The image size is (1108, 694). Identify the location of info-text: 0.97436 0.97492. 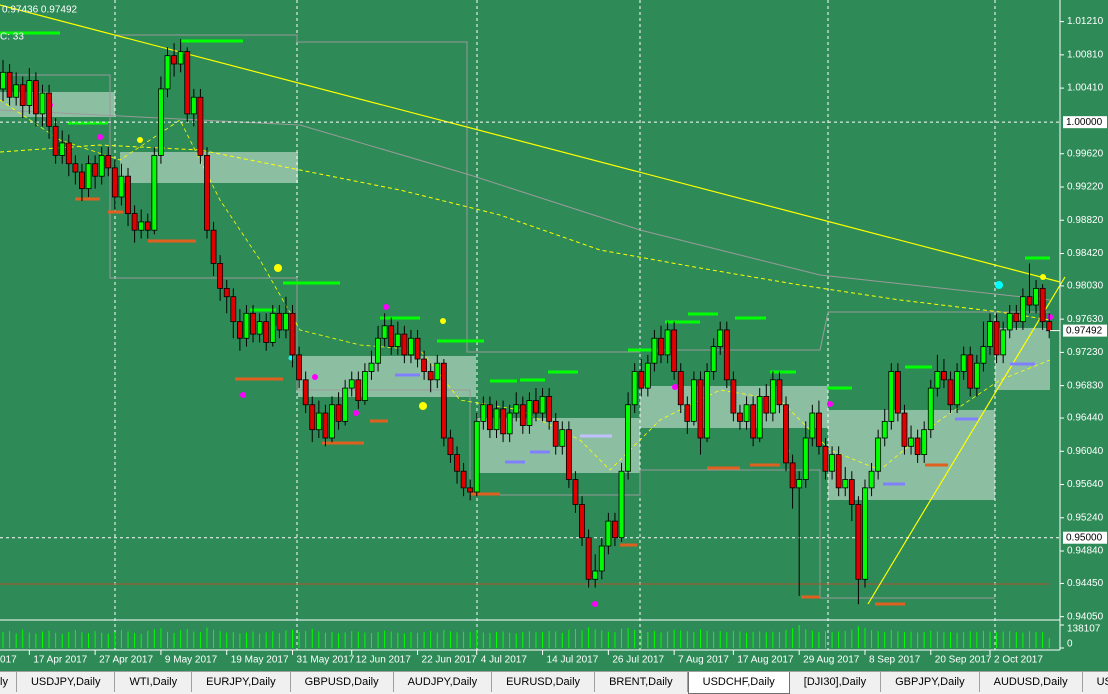
(40, 10).